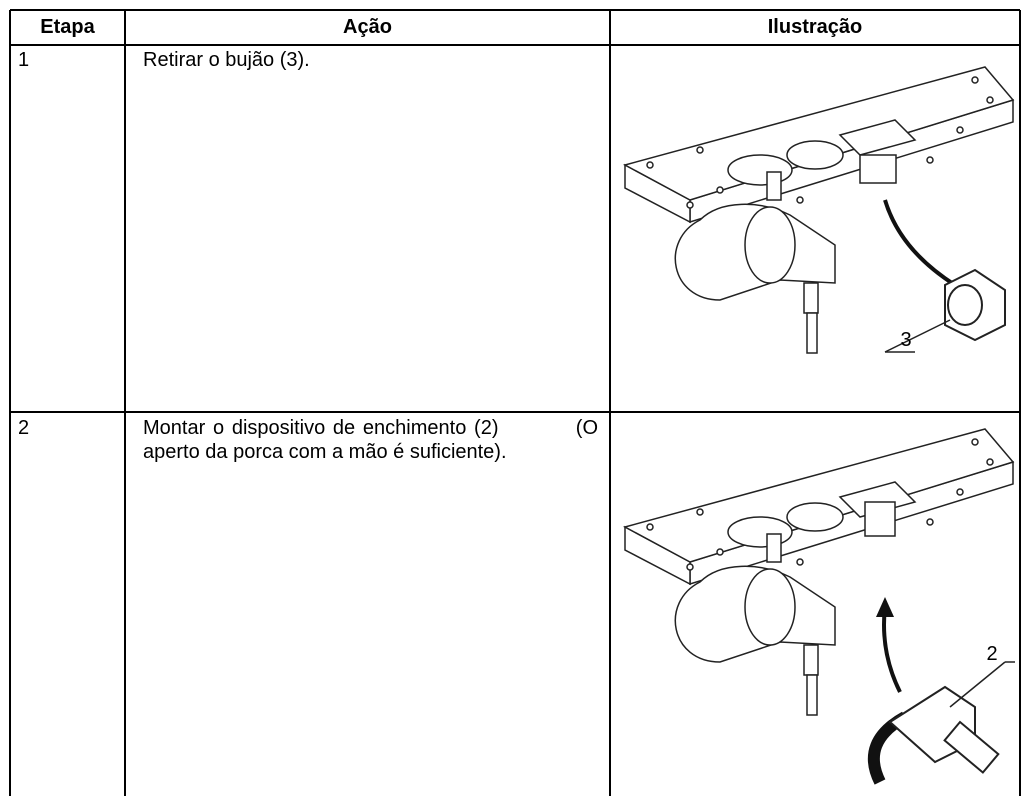 Image resolution: width=1032 pixels, height=796 pixels. Describe the element at coordinates (24, 60) in the screenshot. I see `step-cell: 1` at that location.